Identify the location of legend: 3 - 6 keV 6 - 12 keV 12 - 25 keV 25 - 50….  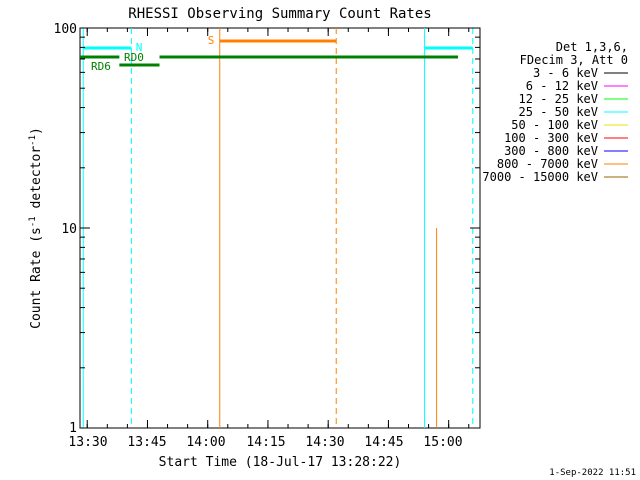
(555, 125).